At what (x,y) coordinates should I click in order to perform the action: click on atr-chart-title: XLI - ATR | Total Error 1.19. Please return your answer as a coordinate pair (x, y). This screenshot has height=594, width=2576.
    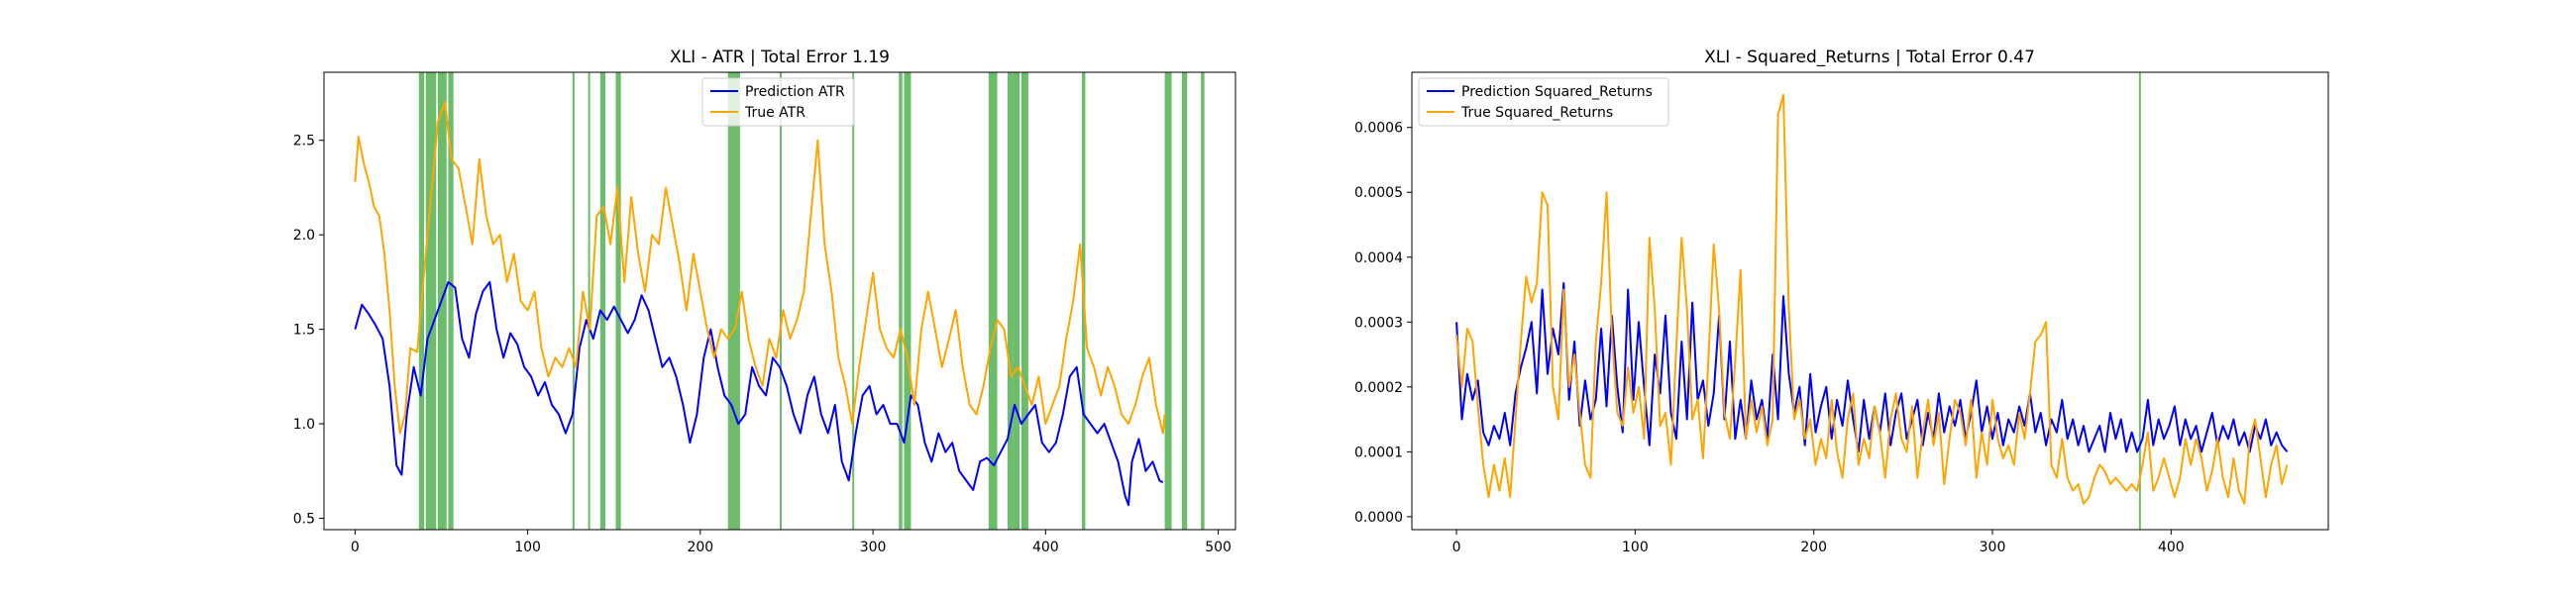
    Looking at the image, I should click on (780, 57).